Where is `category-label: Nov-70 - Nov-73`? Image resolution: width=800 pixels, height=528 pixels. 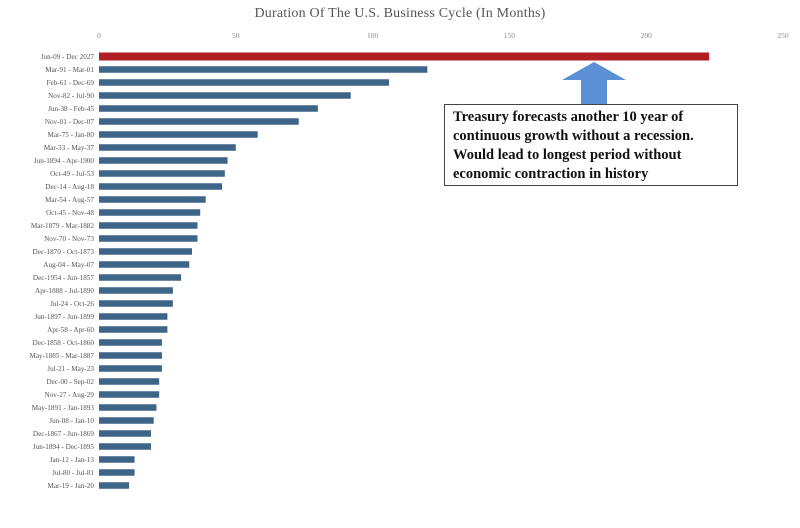
category-label: Nov-70 - Nov-73 is located at coordinates (69, 239).